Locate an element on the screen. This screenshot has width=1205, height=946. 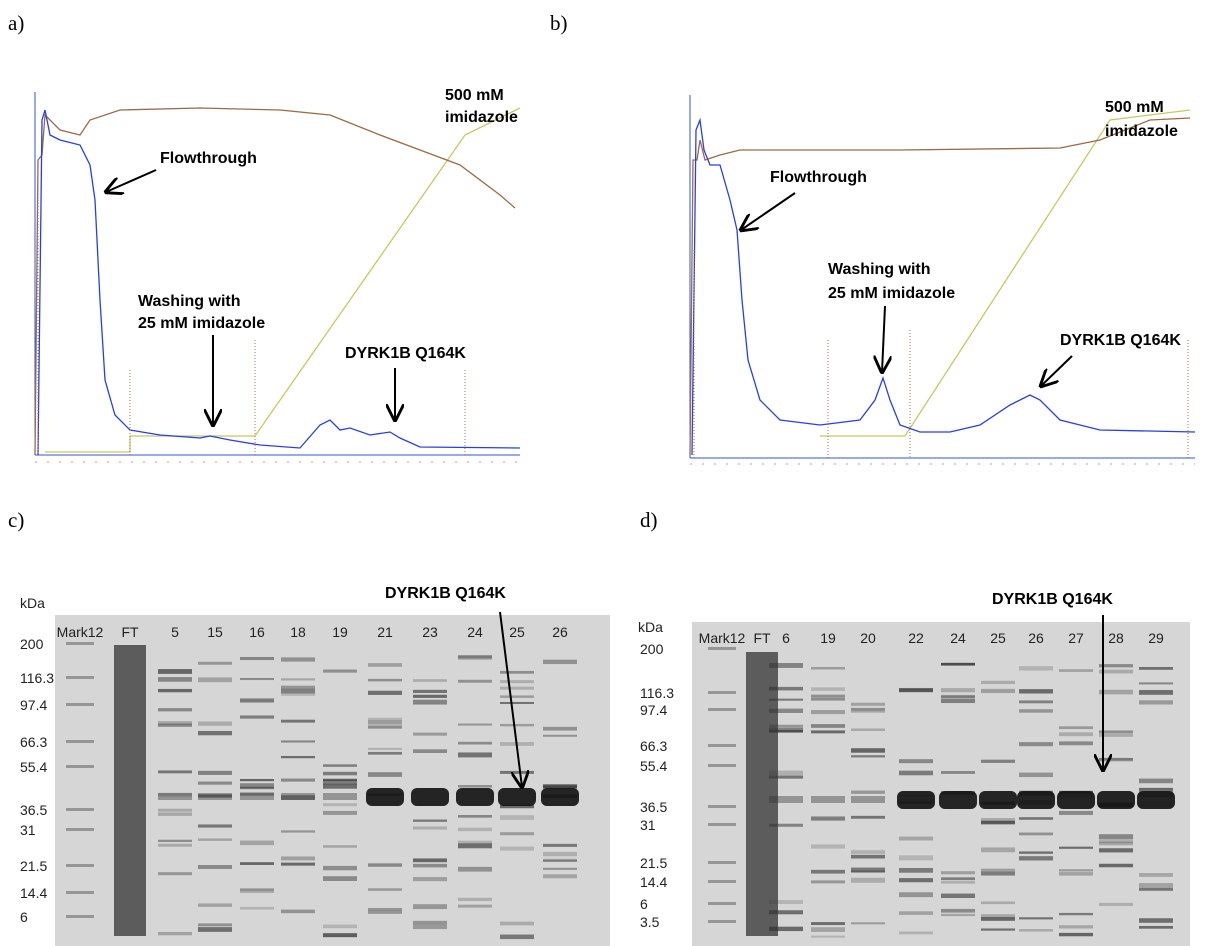
lane-label: 25 is located at coordinates (517, 632).